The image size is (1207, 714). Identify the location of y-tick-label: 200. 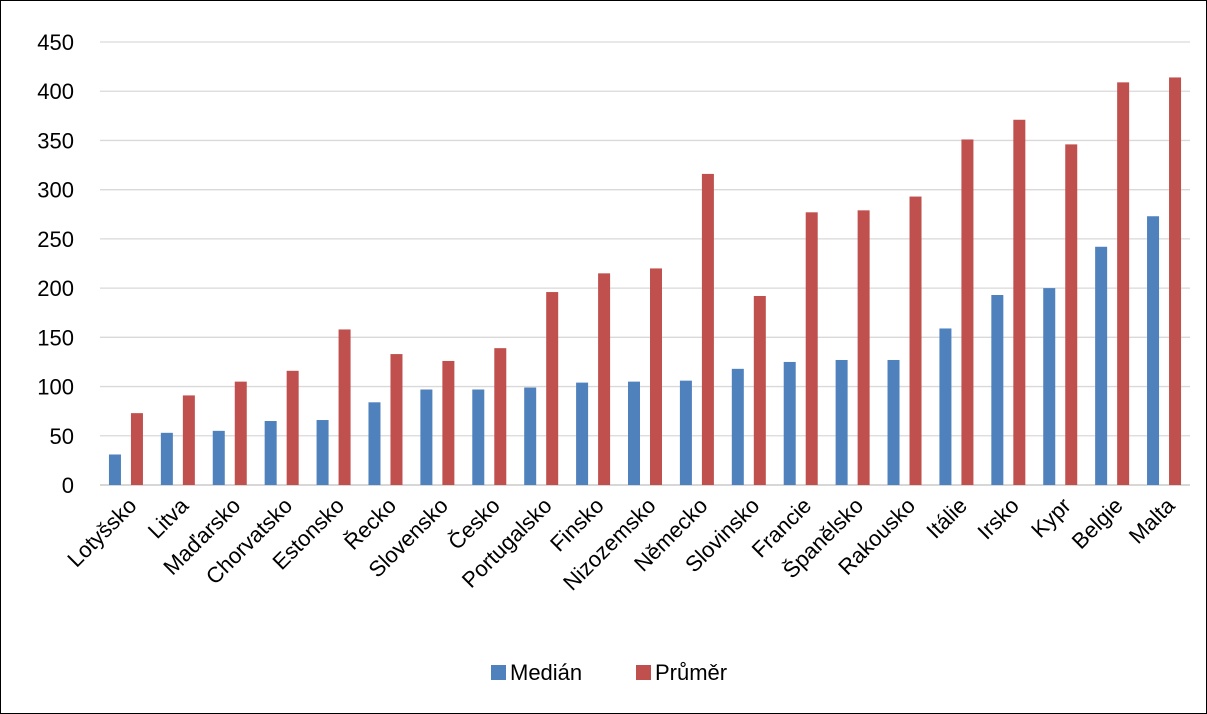
(55, 288).